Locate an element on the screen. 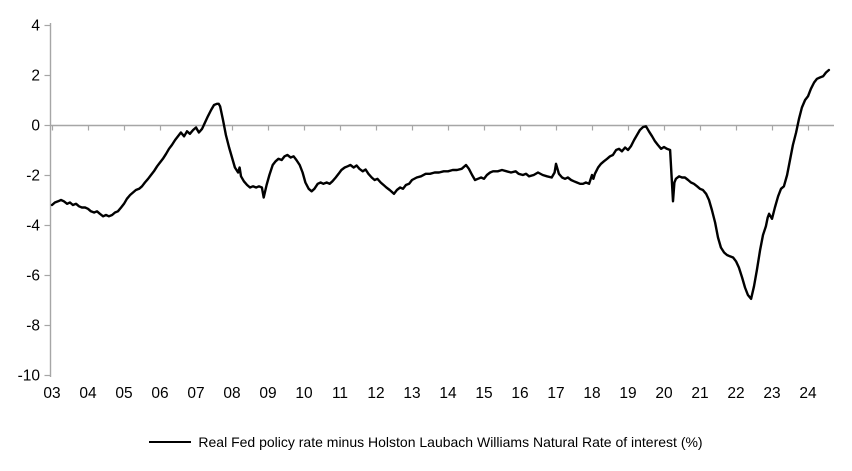  x-tick-label: 20 is located at coordinates (664, 393).